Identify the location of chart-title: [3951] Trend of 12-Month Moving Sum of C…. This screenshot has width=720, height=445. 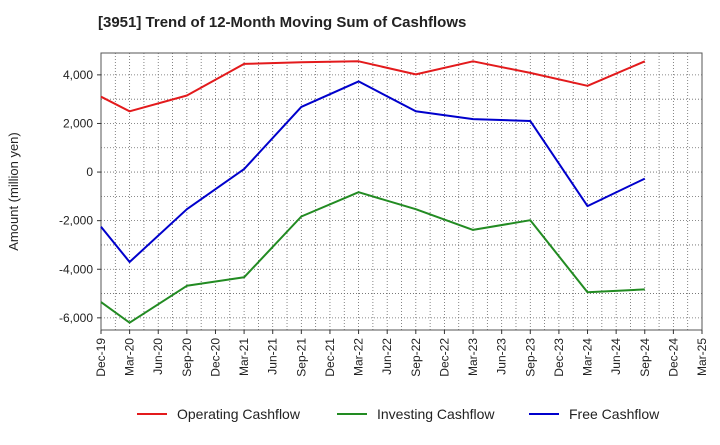
(282, 22).